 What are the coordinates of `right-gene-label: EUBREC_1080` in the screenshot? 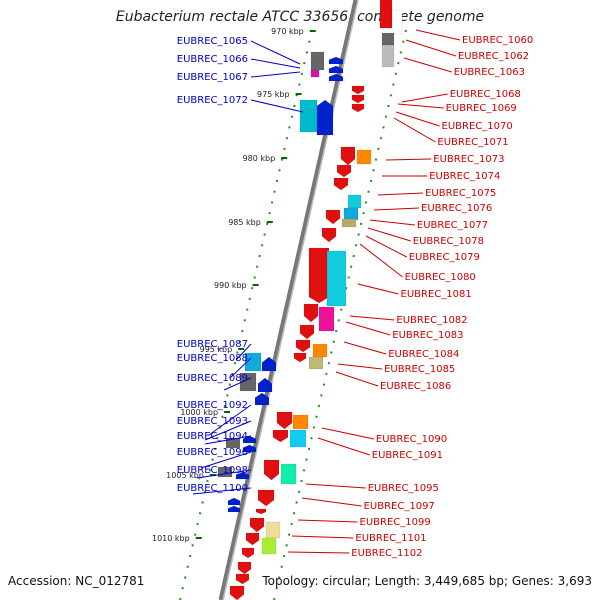 It's located at (440, 277).